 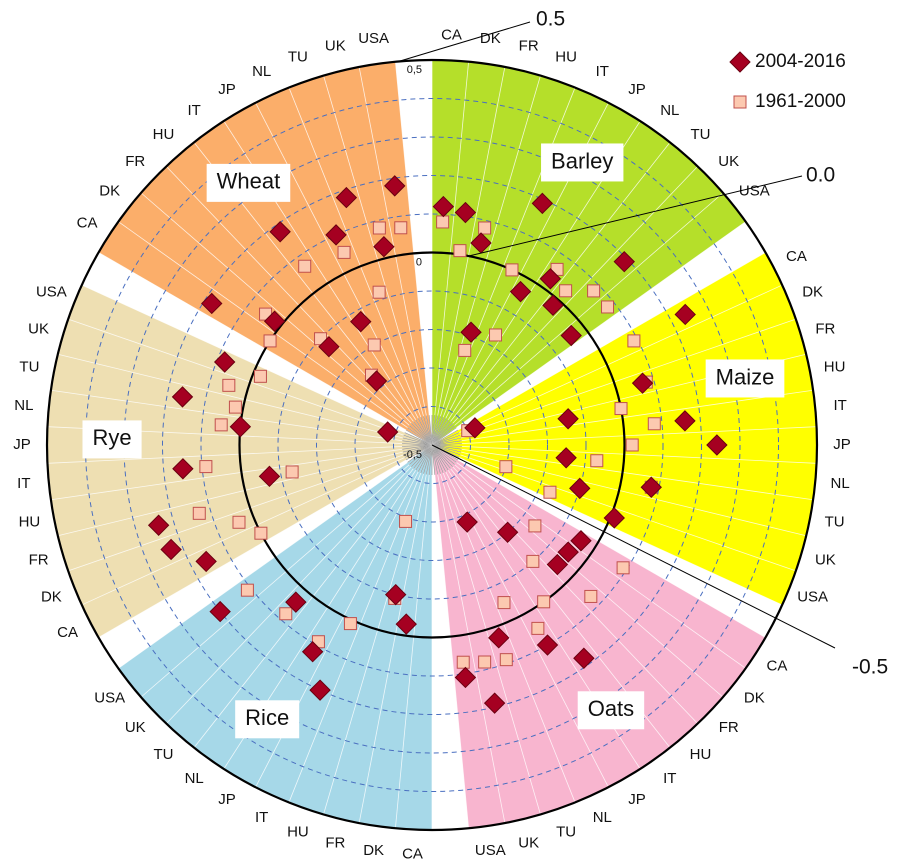 I want to click on crop-label: Oats, so click(x=611, y=708).